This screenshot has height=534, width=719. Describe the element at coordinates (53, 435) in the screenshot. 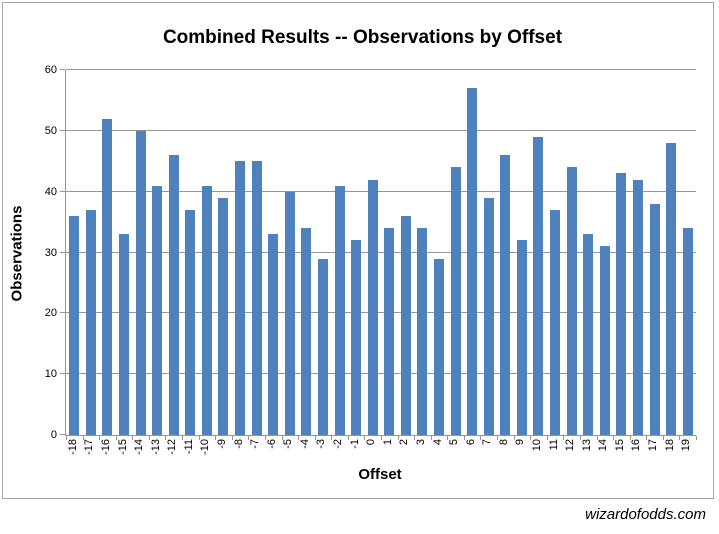

I see `y-tick-label: 0` at that location.